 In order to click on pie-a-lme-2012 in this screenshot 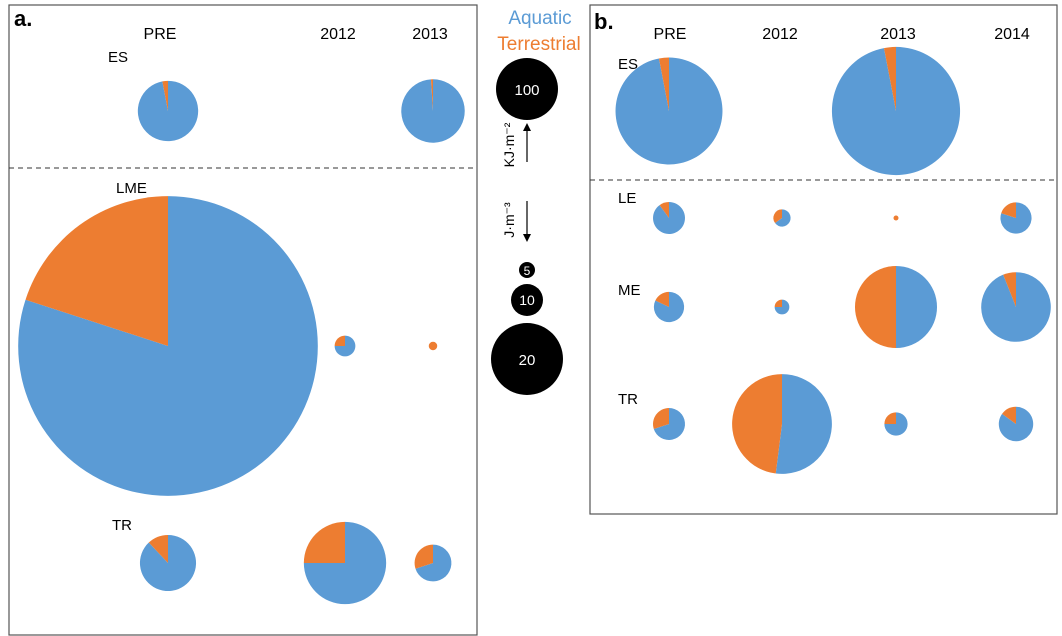, I will do `click(345, 346)`.